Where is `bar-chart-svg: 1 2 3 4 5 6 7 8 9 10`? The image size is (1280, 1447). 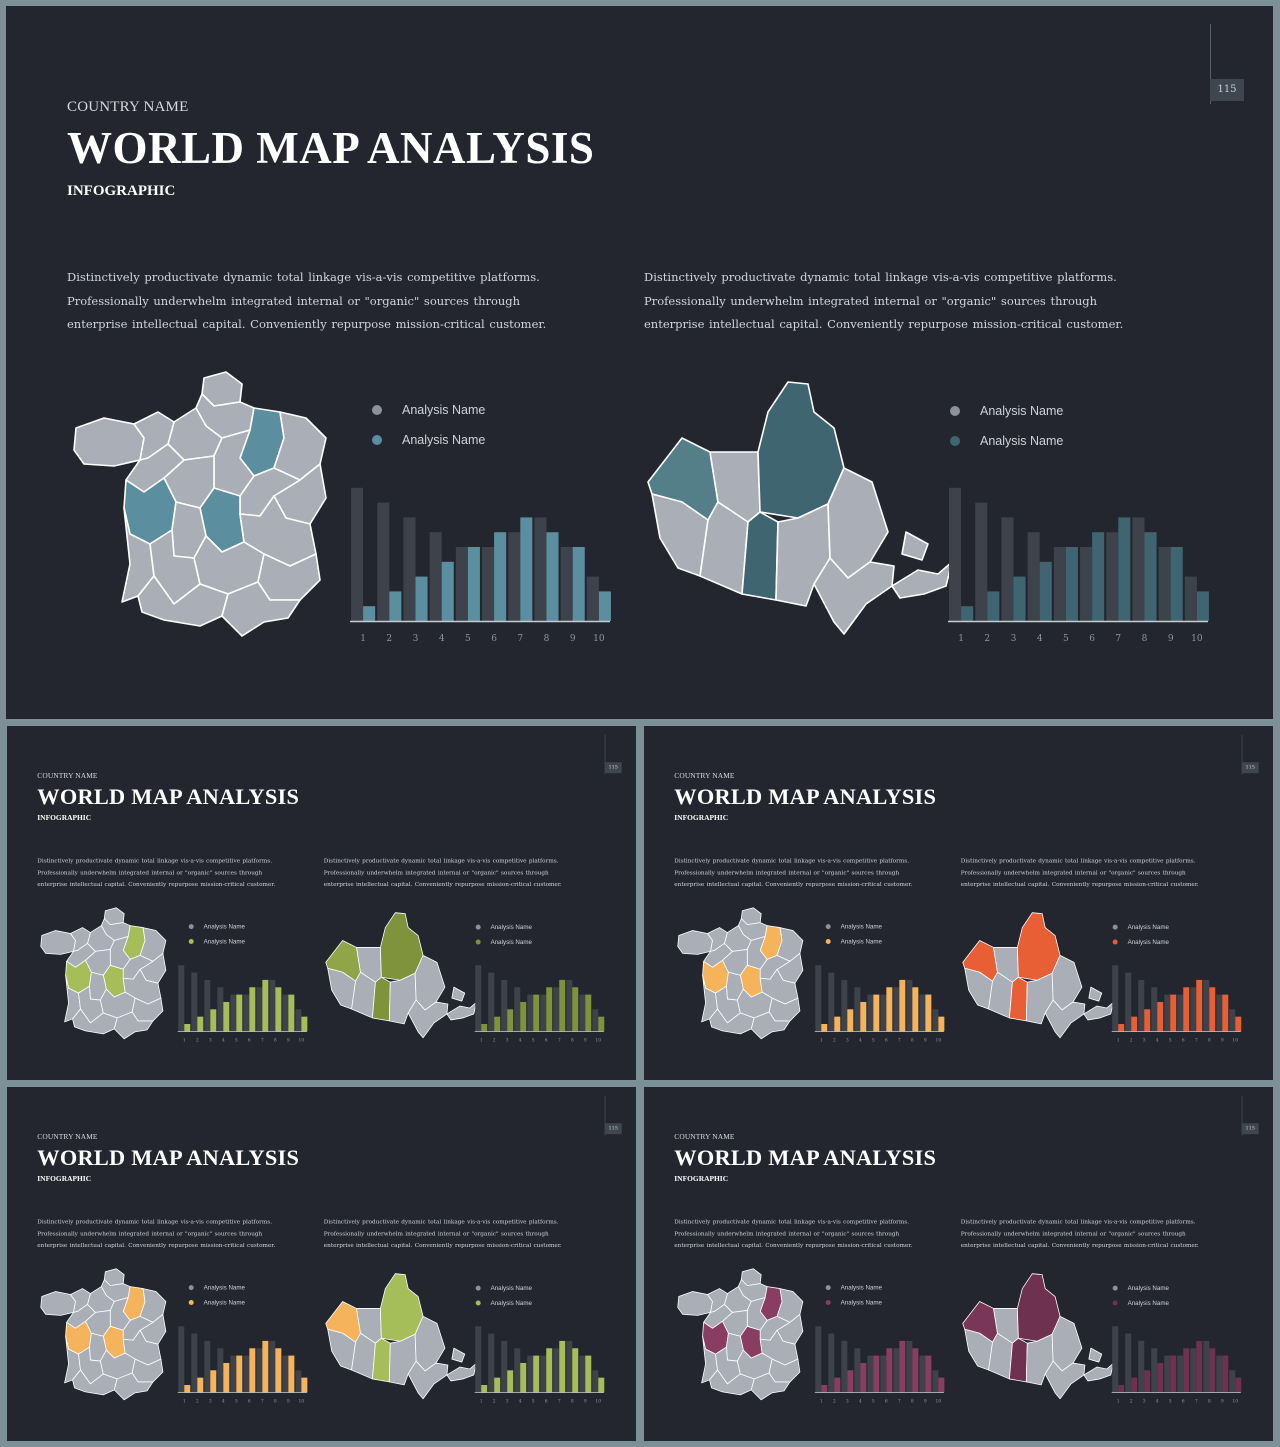 bar-chart-svg: 1 2 3 4 5 6 7 8 9 10 is located at coordinates (1176, 1004).